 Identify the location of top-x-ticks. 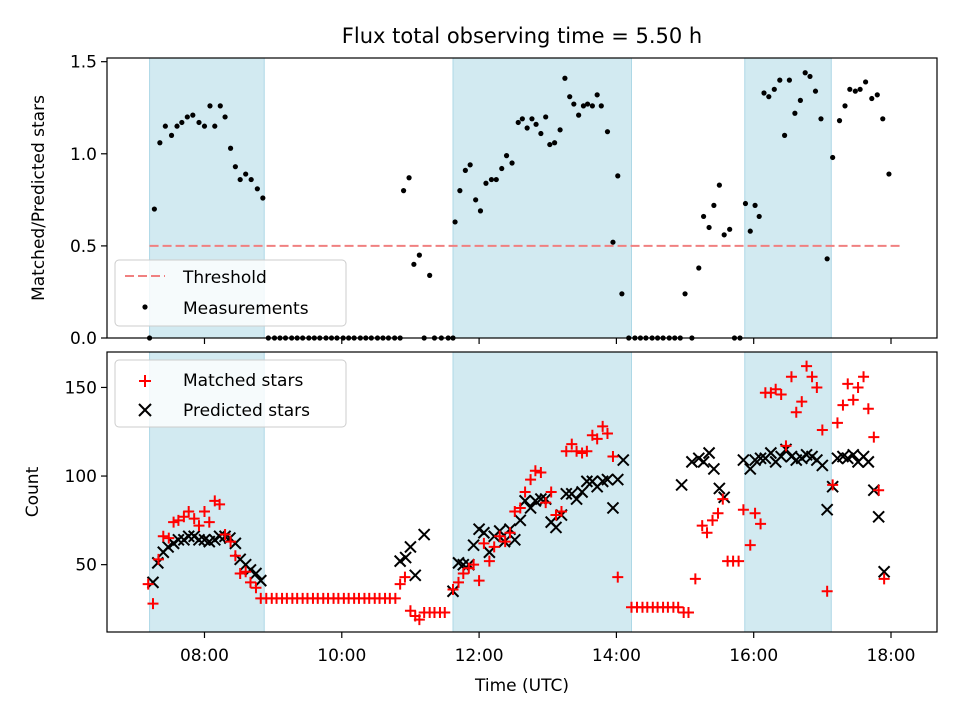
(547, 341).